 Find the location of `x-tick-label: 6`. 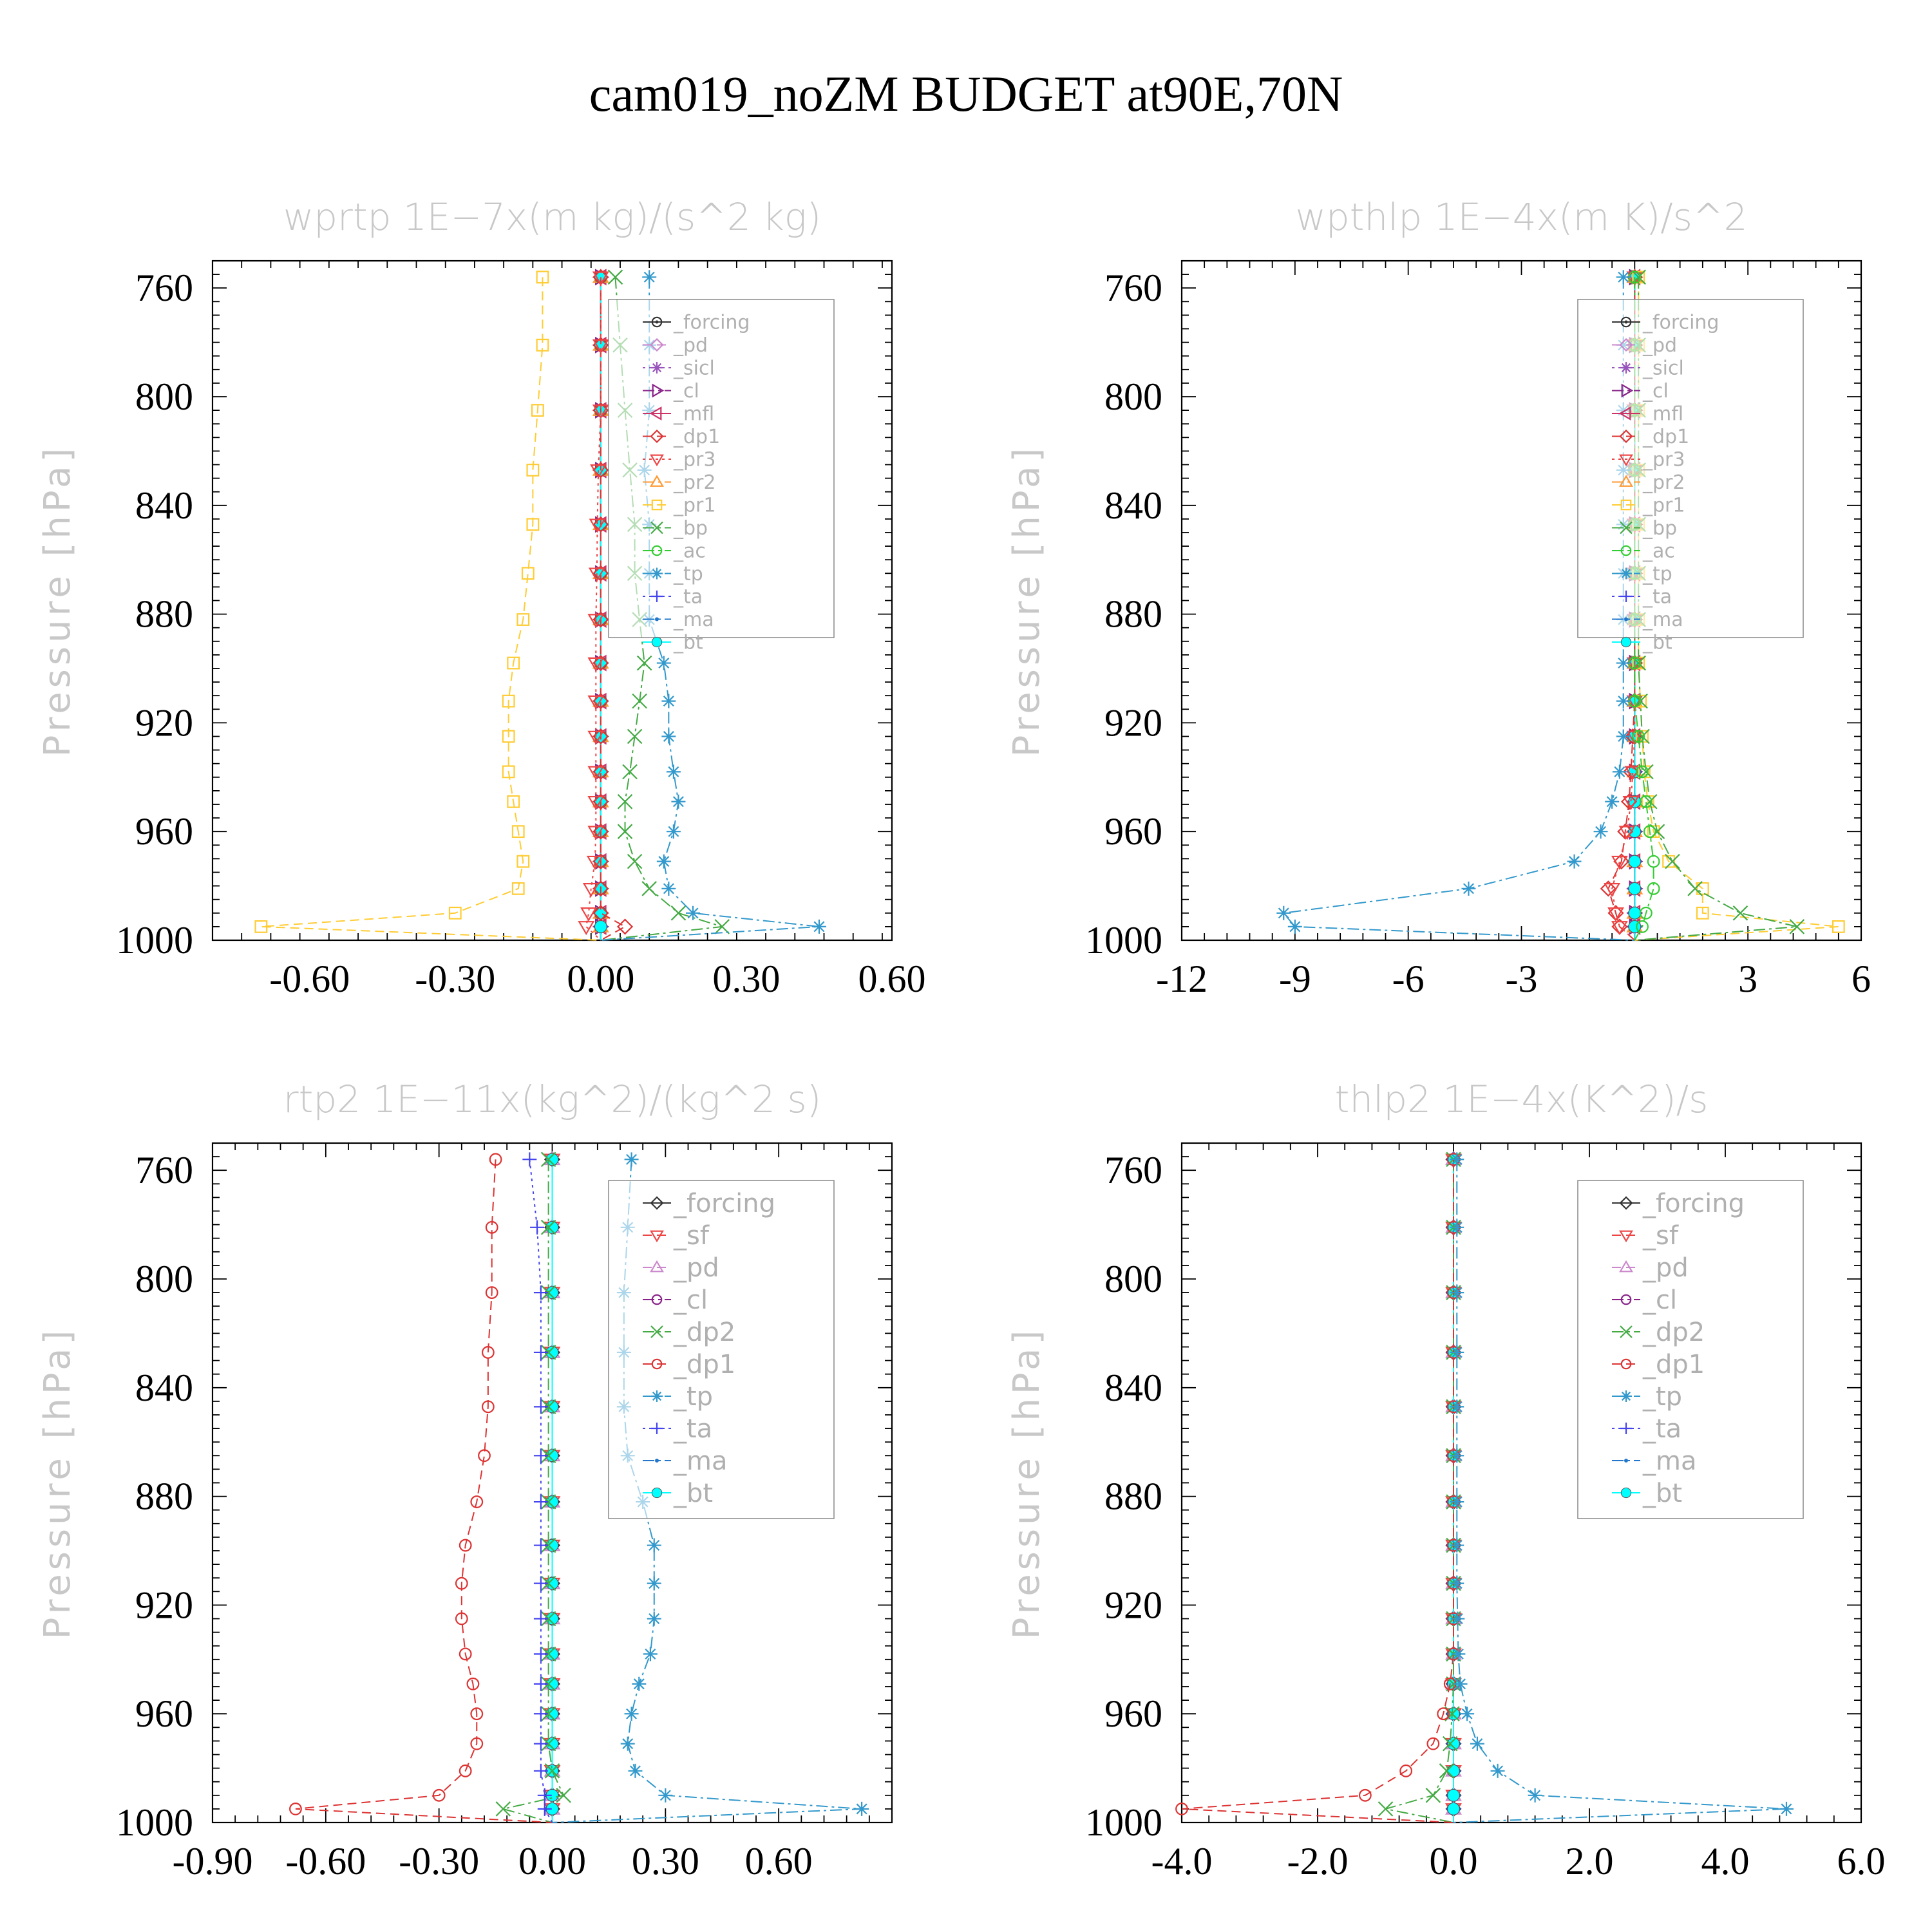

x-tick-label: 6 is located at coordinates (1861, 979).